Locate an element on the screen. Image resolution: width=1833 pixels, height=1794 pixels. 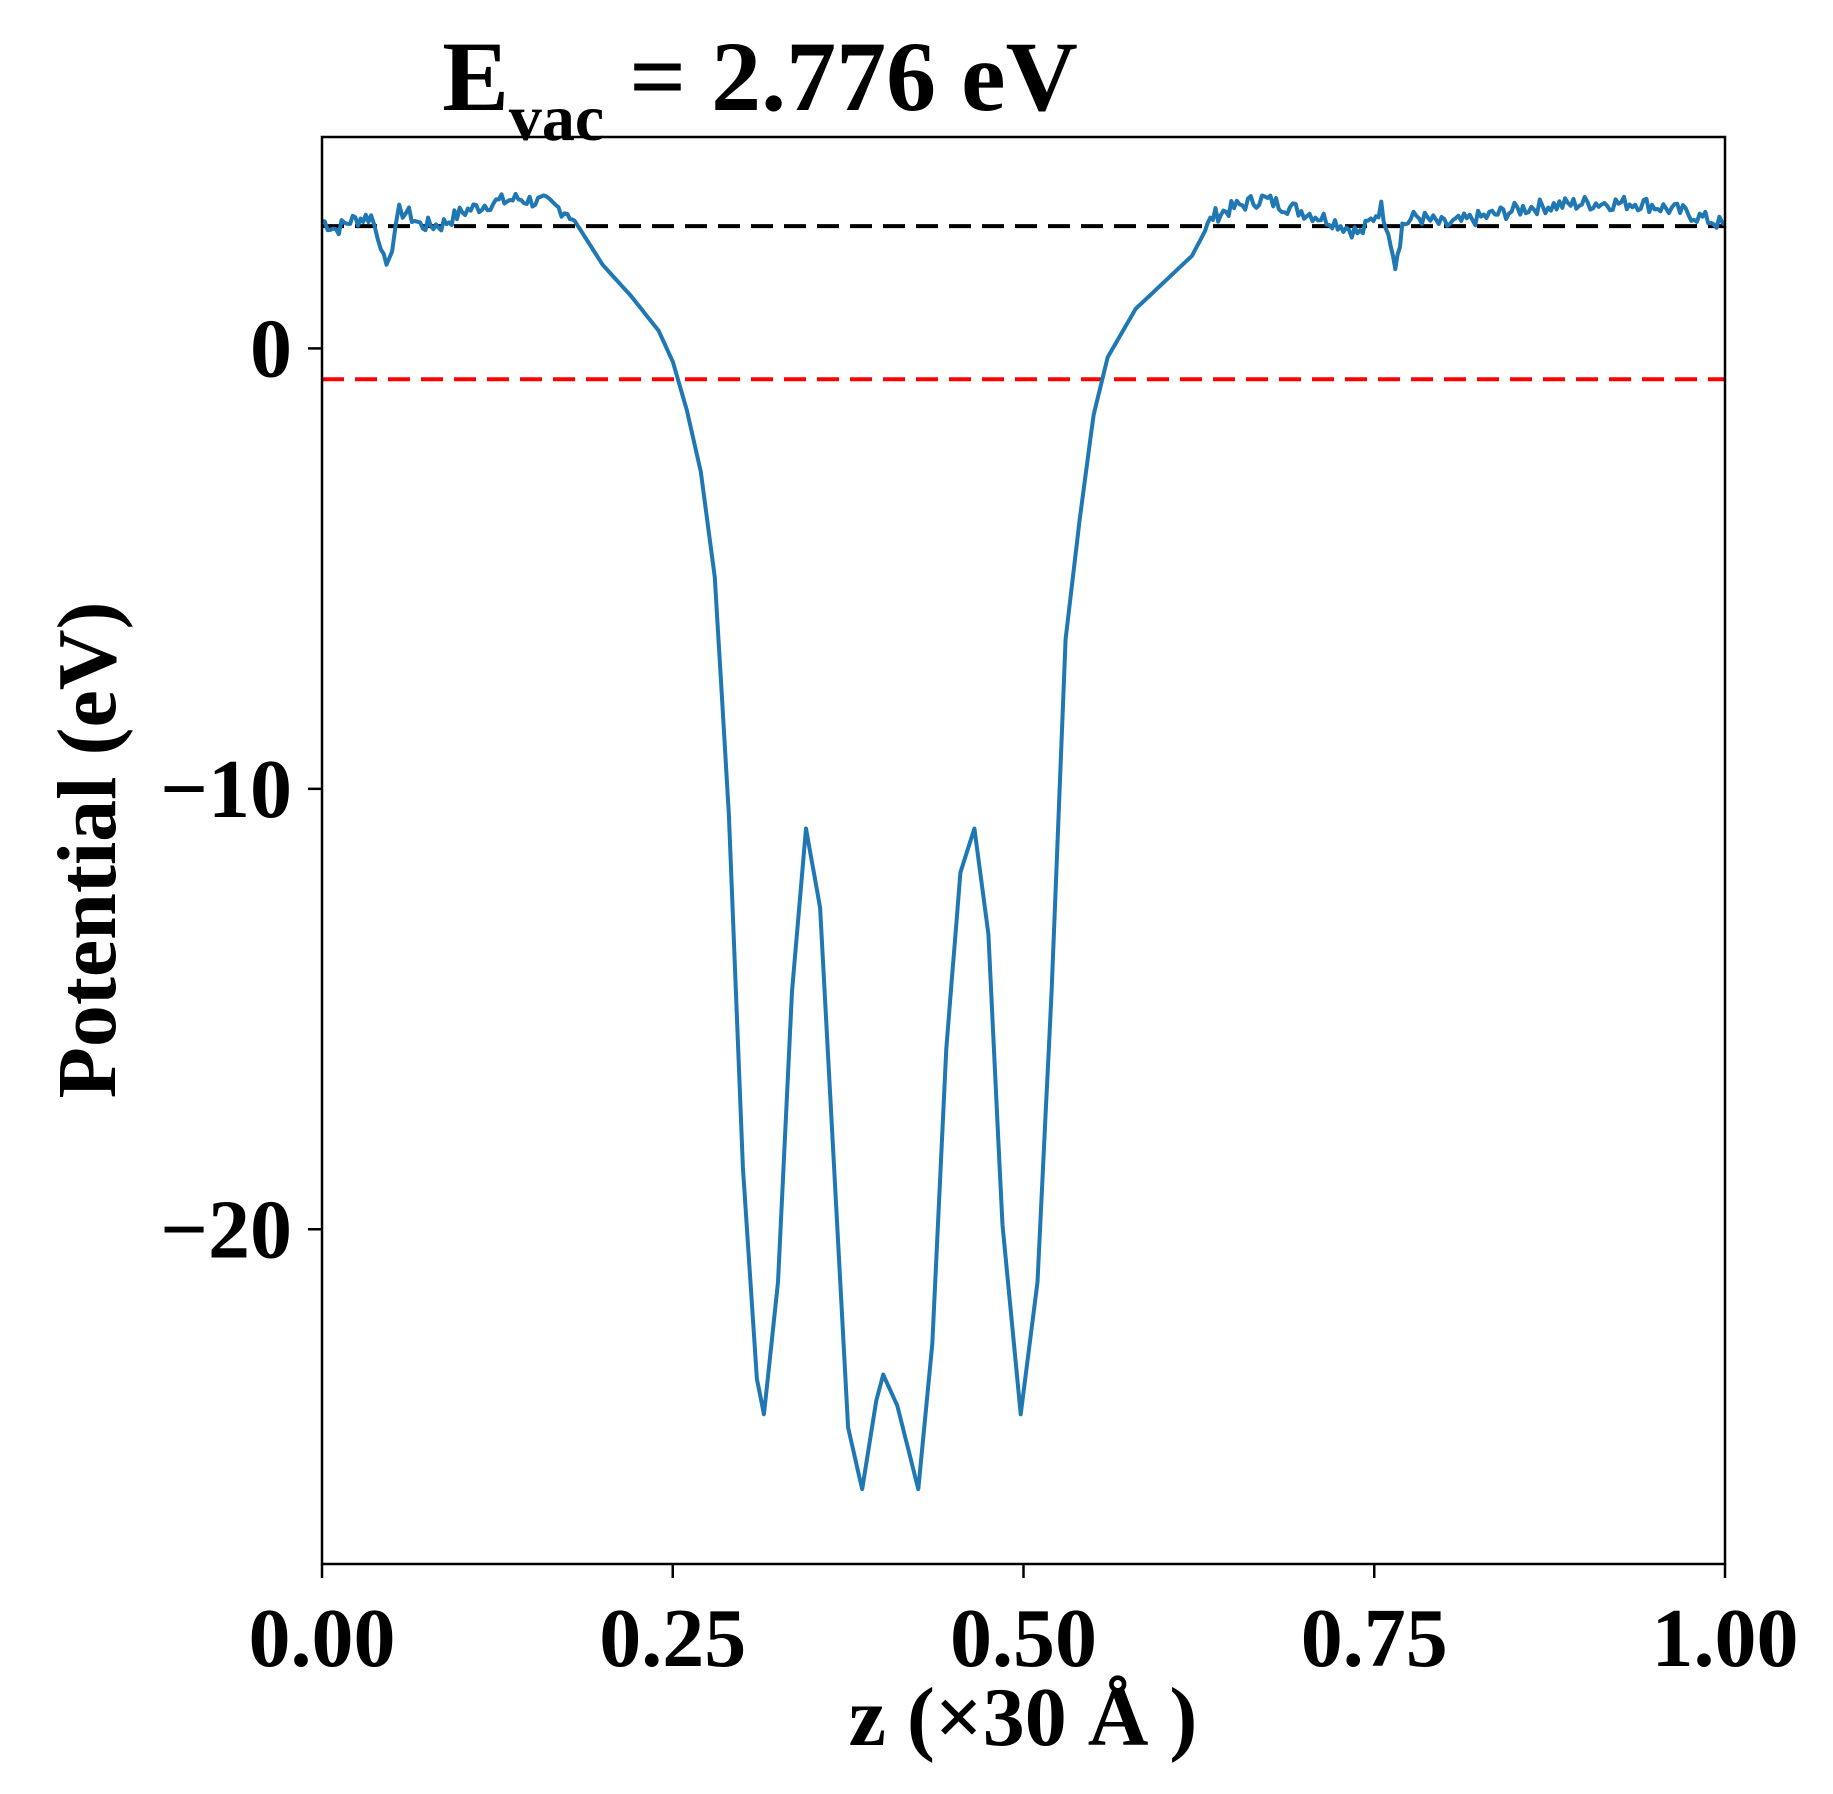
y-tick-label: 0 is located at coordinates (271, 348).